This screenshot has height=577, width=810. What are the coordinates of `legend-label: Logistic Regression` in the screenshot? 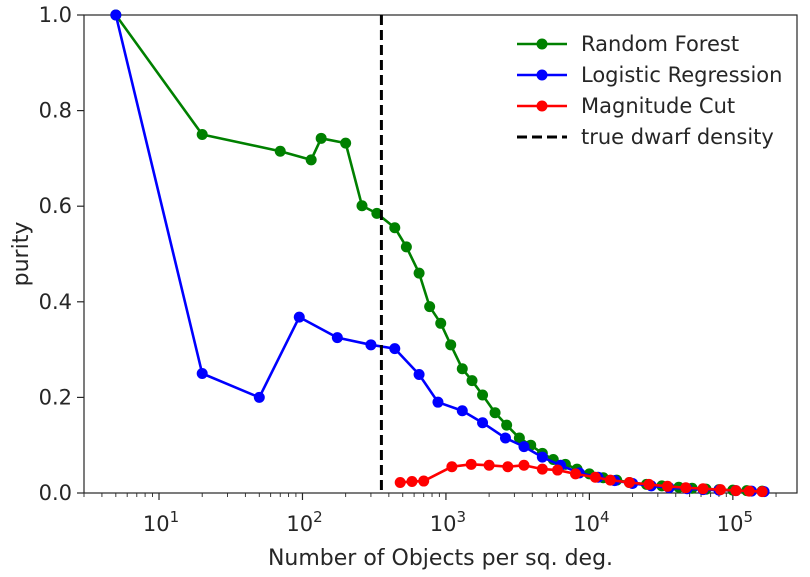 It's located at (681, 75).